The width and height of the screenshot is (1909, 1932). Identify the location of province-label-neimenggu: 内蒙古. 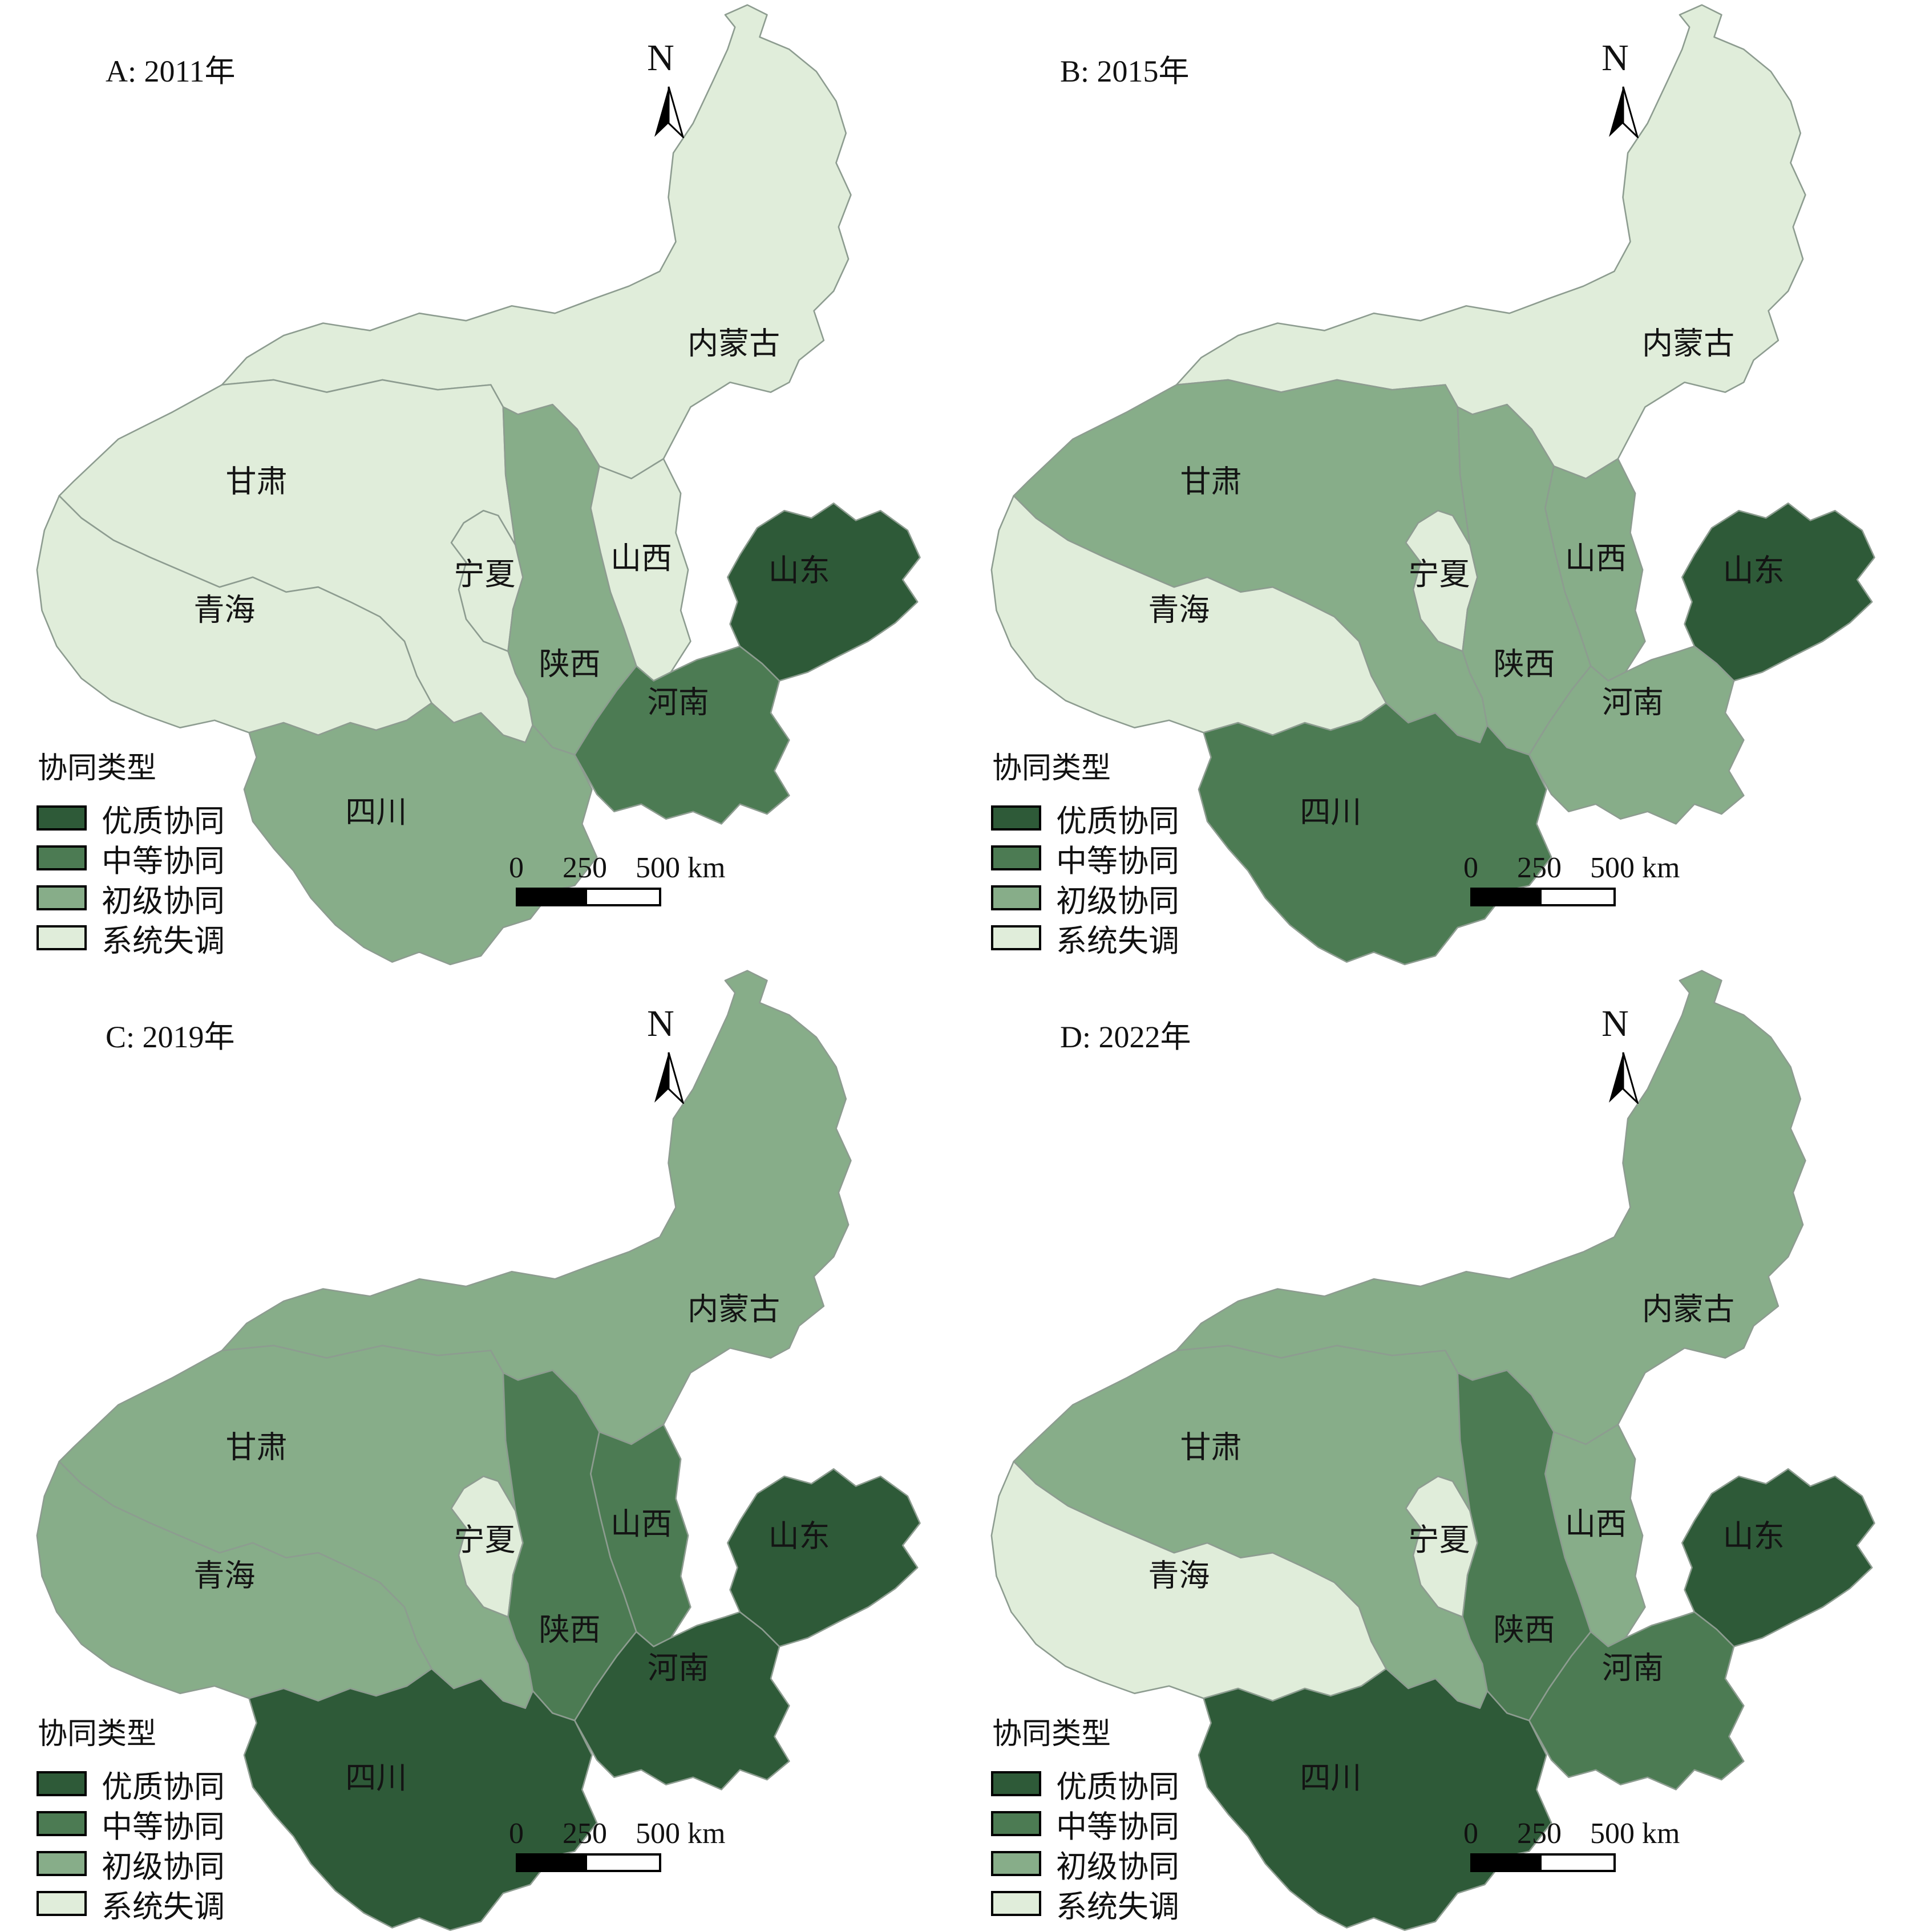
(1688, 1310).